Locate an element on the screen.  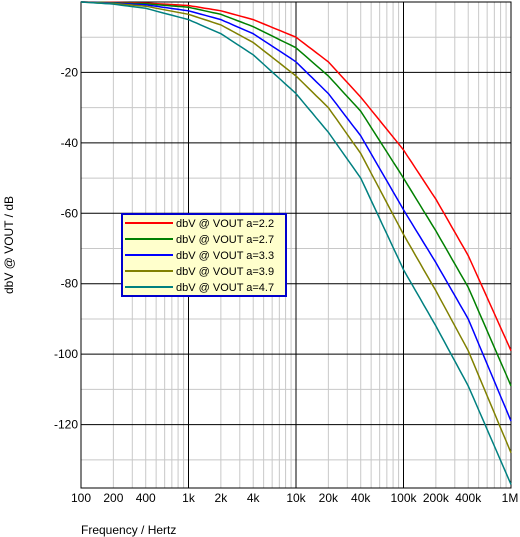
x-tick-label: 100 is located at coordinates (81, 498).